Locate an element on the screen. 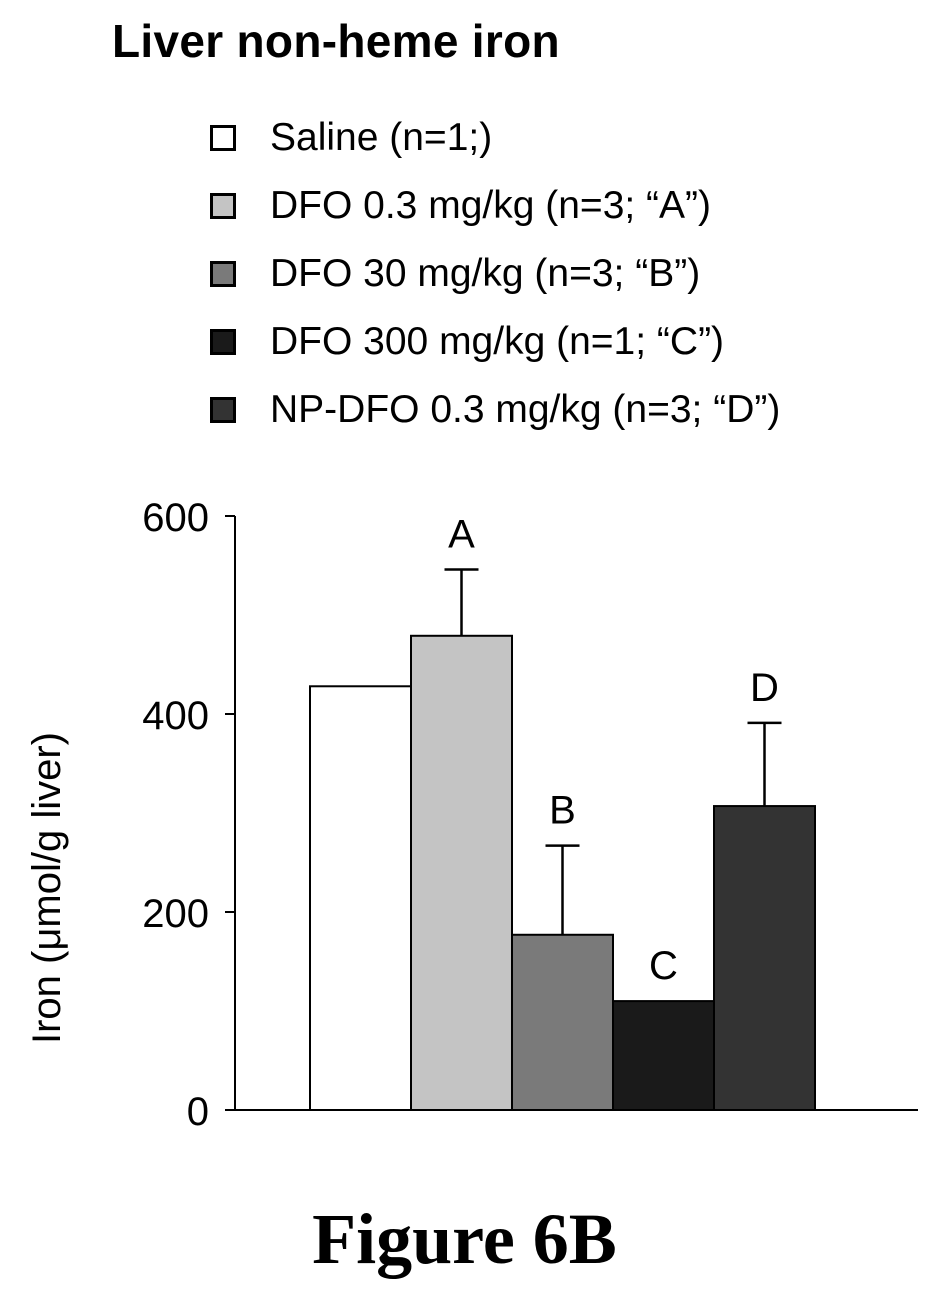  legend-item: DFO 0.3 mg/kg (n=3; “A”) is located at coordinates (495, 206).